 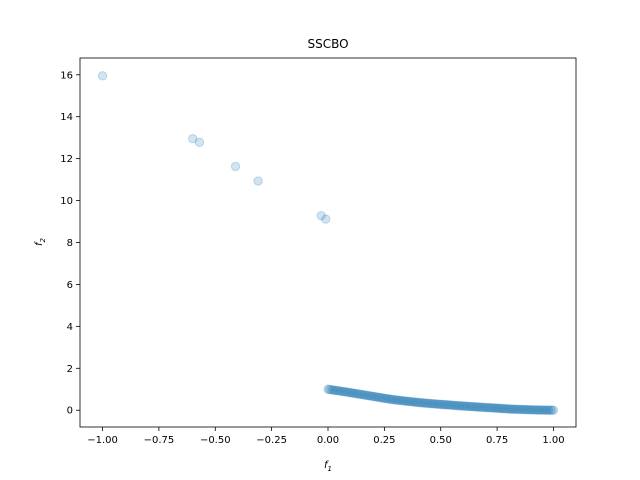 I want to click on x-tick-label: −0.25, so click(x=271, y=440).